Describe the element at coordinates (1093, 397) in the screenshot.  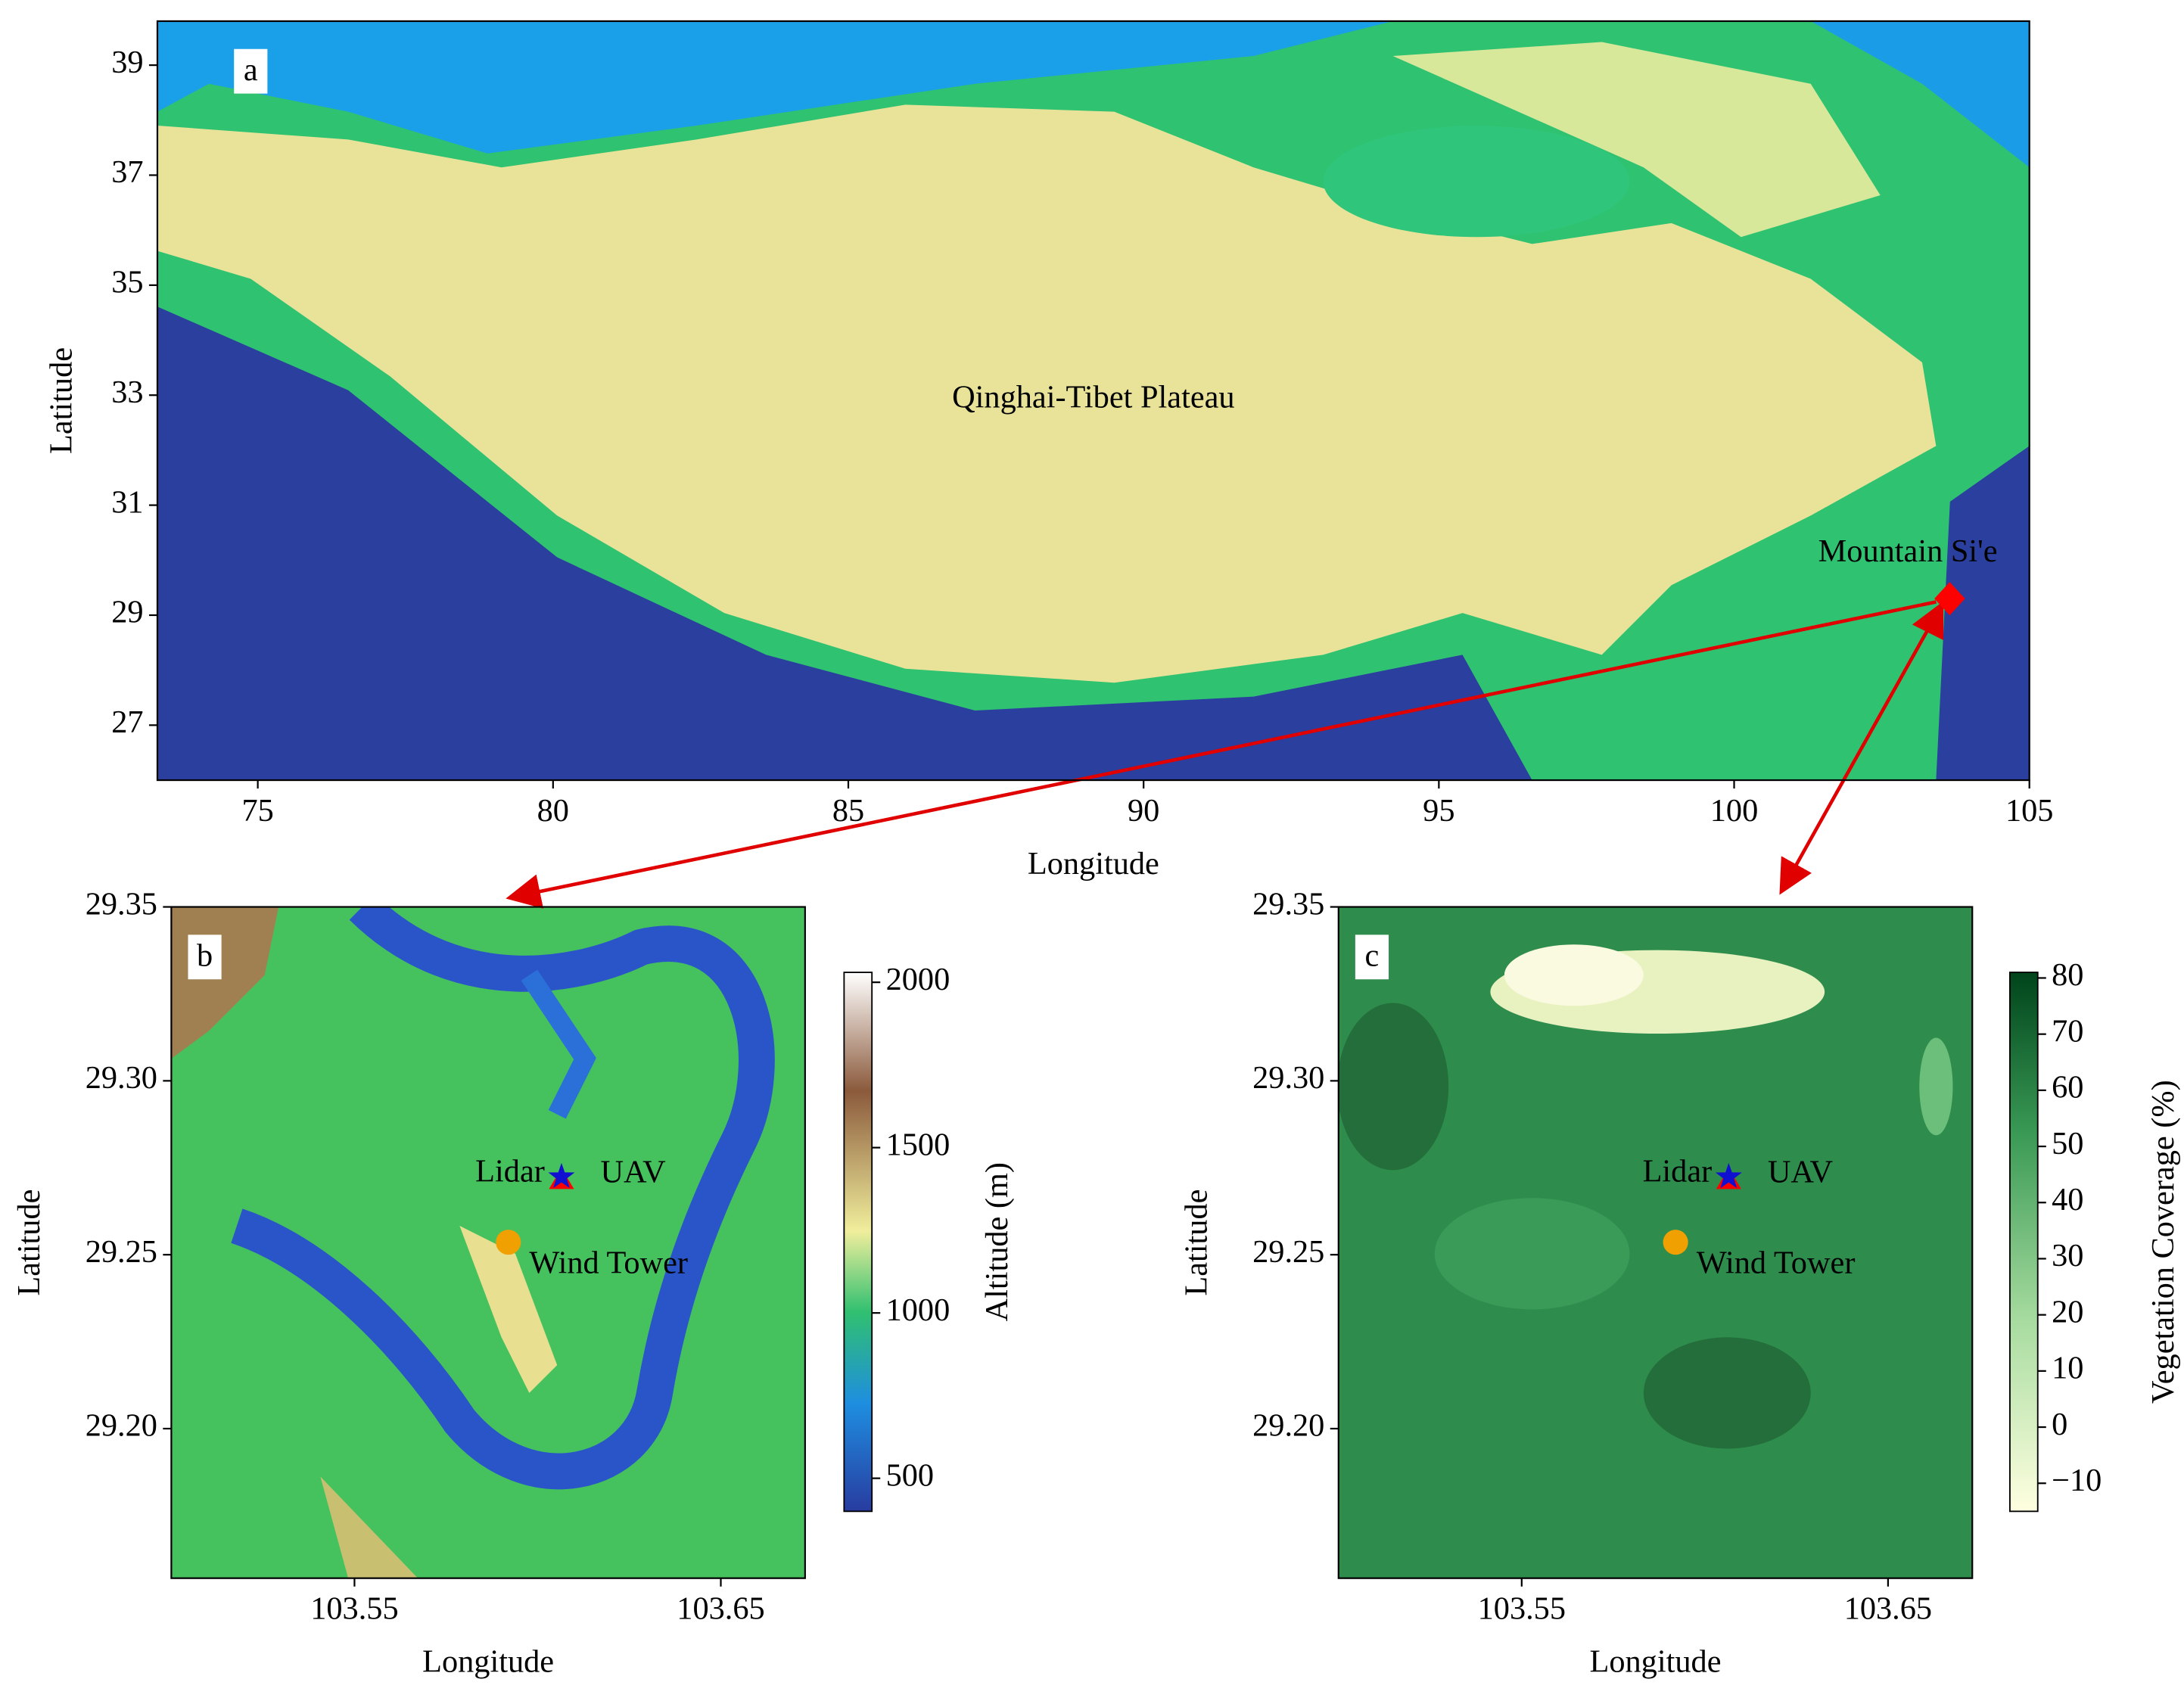
I see `annotation: Qinghai-Tibet Plateau` at that location.